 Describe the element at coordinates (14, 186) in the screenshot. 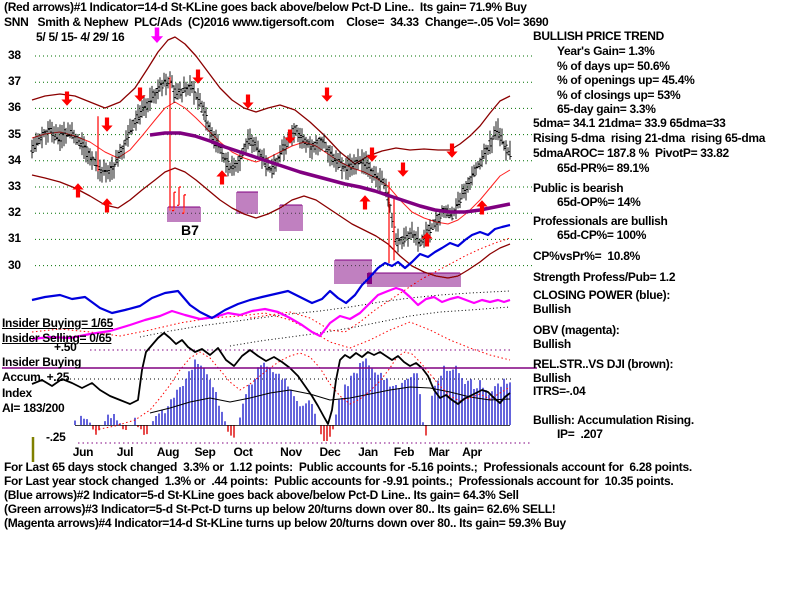

I see `y-axis-label: 33` at that location.